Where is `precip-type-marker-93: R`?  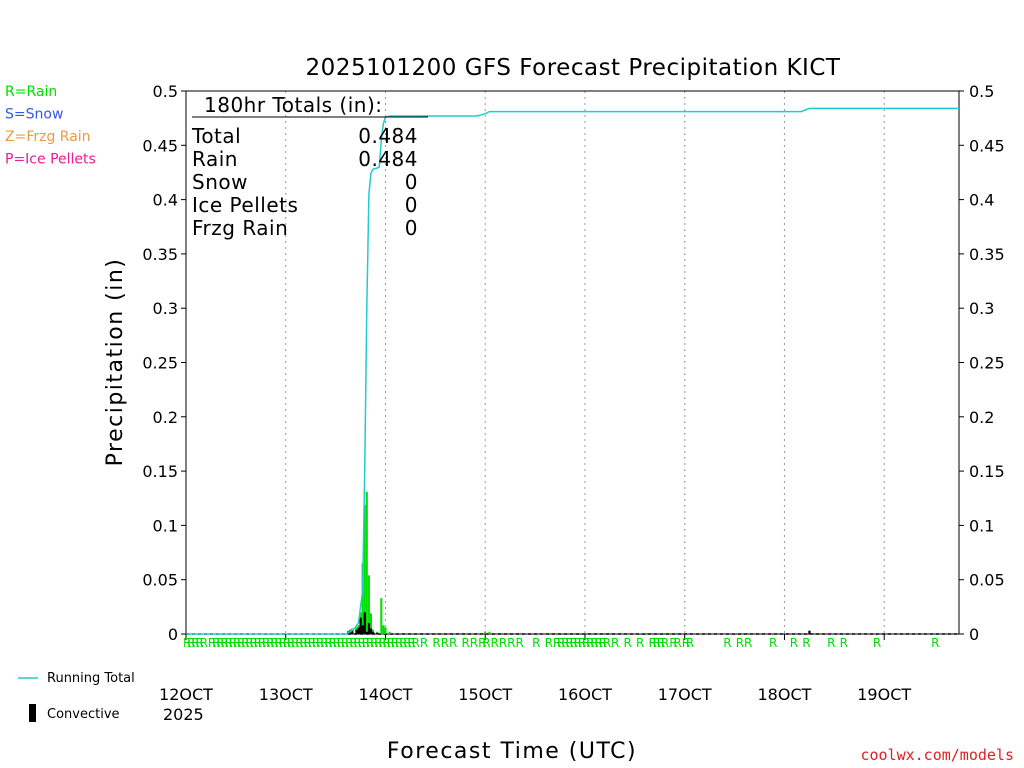
precip-type-marker-93: R is located at coordinates (727, 643).